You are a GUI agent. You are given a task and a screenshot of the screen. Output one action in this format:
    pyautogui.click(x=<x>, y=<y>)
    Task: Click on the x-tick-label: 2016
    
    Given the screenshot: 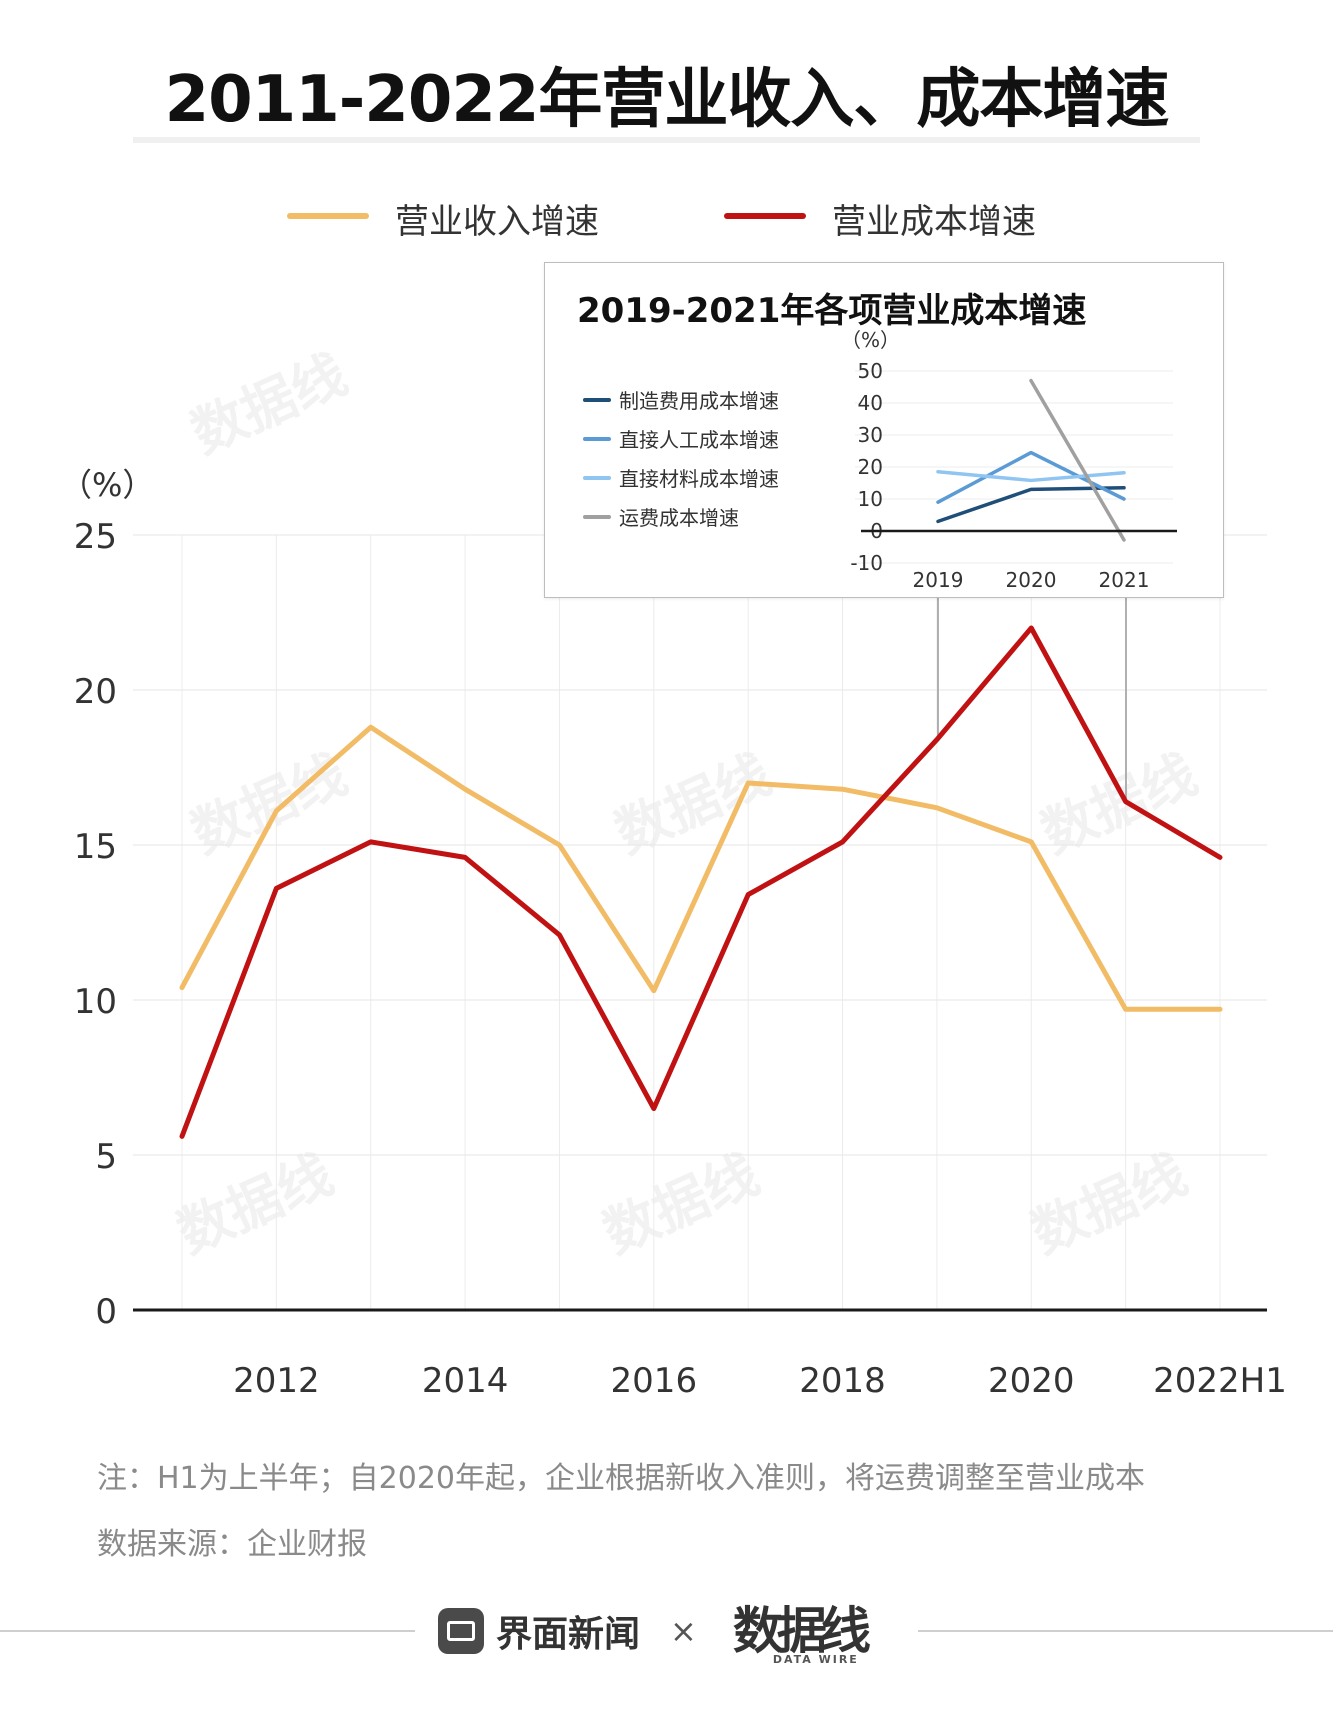 What is the action you would take?
    pyautogui.click(x=654, y=1381)
    